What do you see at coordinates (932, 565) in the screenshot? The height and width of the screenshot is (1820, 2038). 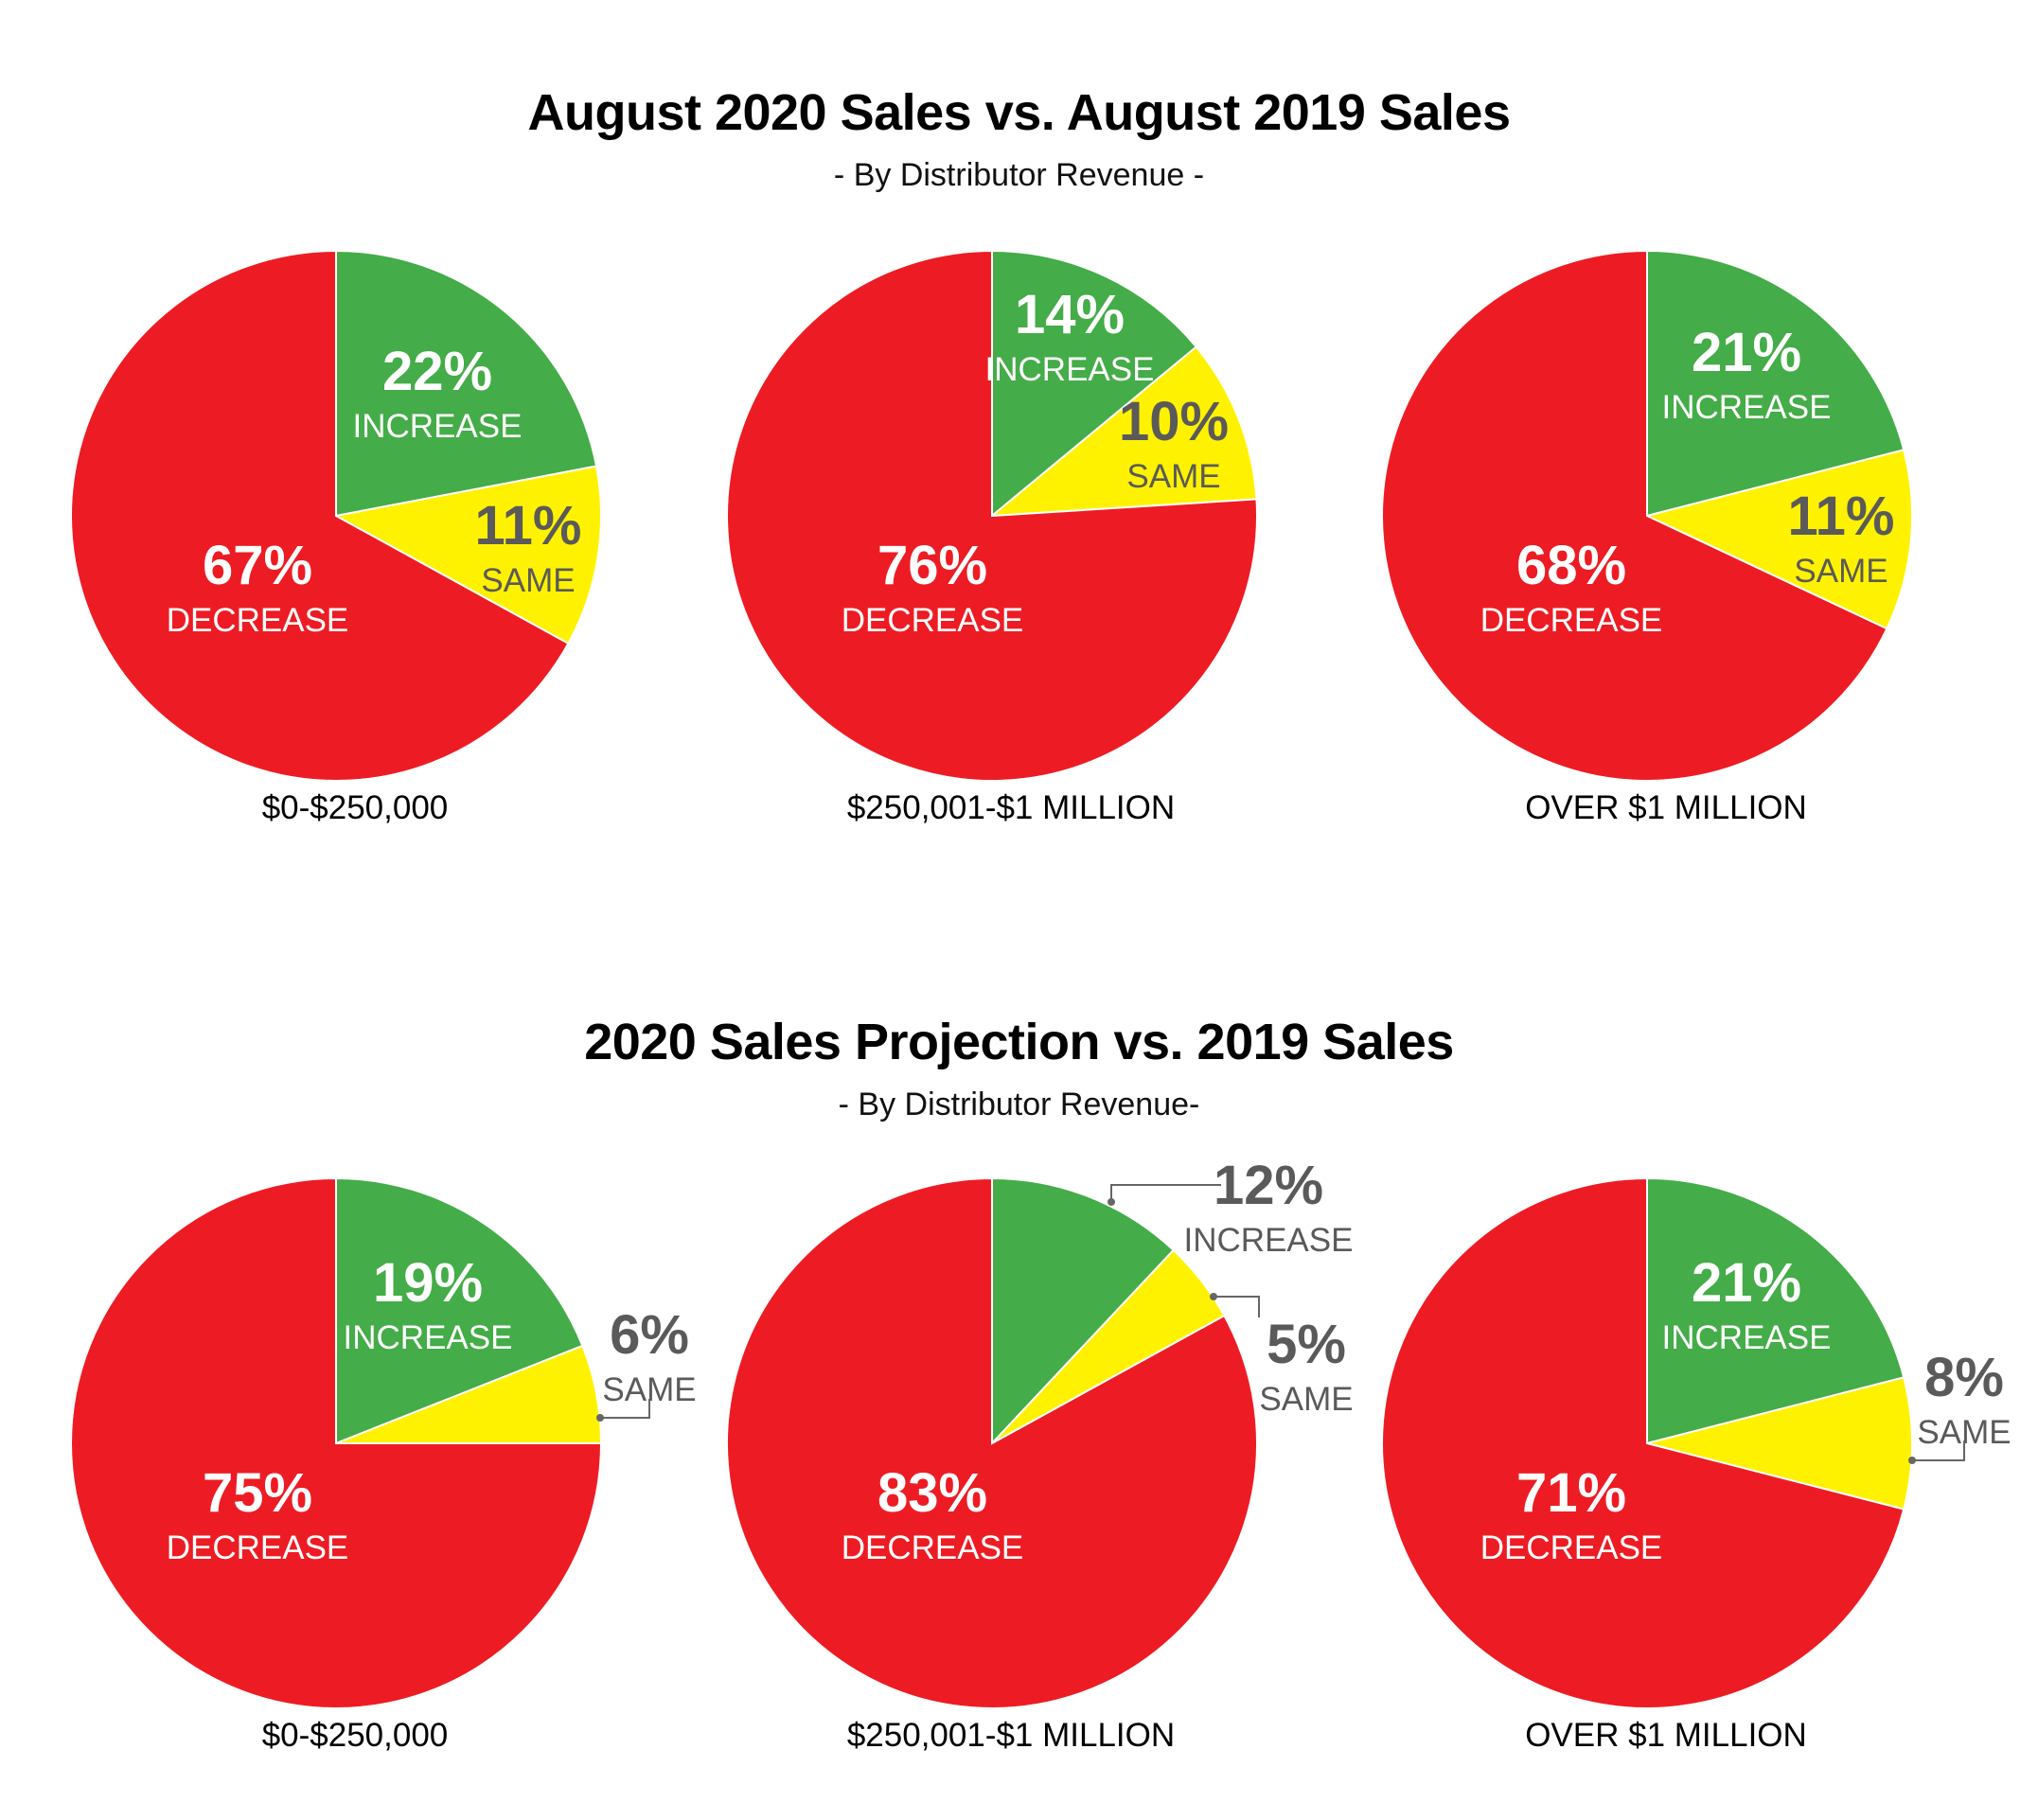 I see `slice-percent-decrease: 76%` at bounding box center [932, 565].